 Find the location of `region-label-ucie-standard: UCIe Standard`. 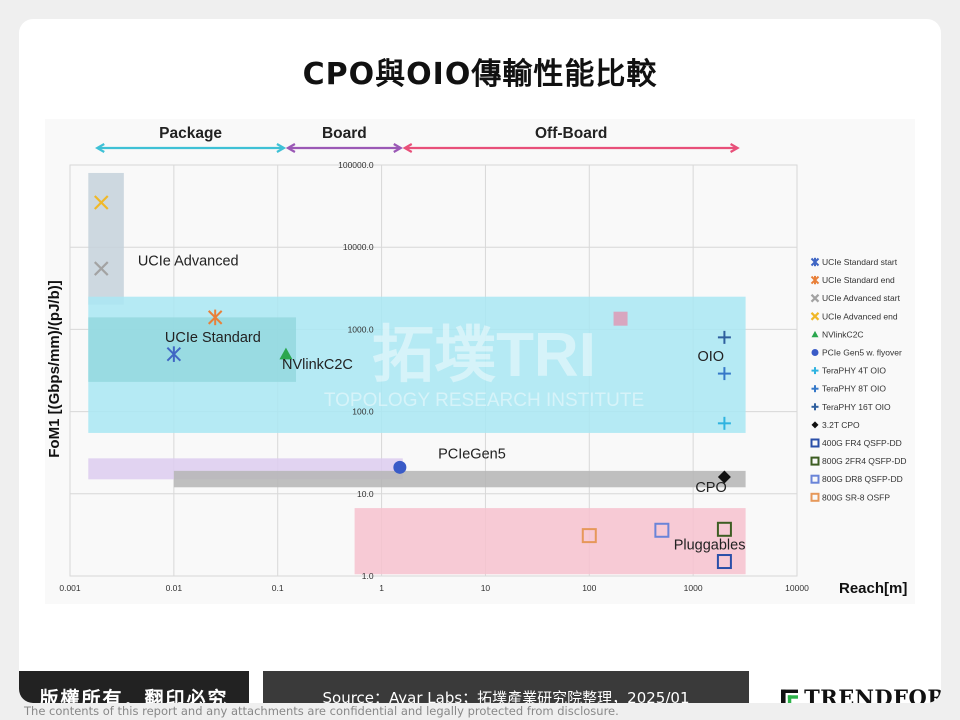

region-label-ucie-standard: UCIe Standard is located at coordinates (213, 338).